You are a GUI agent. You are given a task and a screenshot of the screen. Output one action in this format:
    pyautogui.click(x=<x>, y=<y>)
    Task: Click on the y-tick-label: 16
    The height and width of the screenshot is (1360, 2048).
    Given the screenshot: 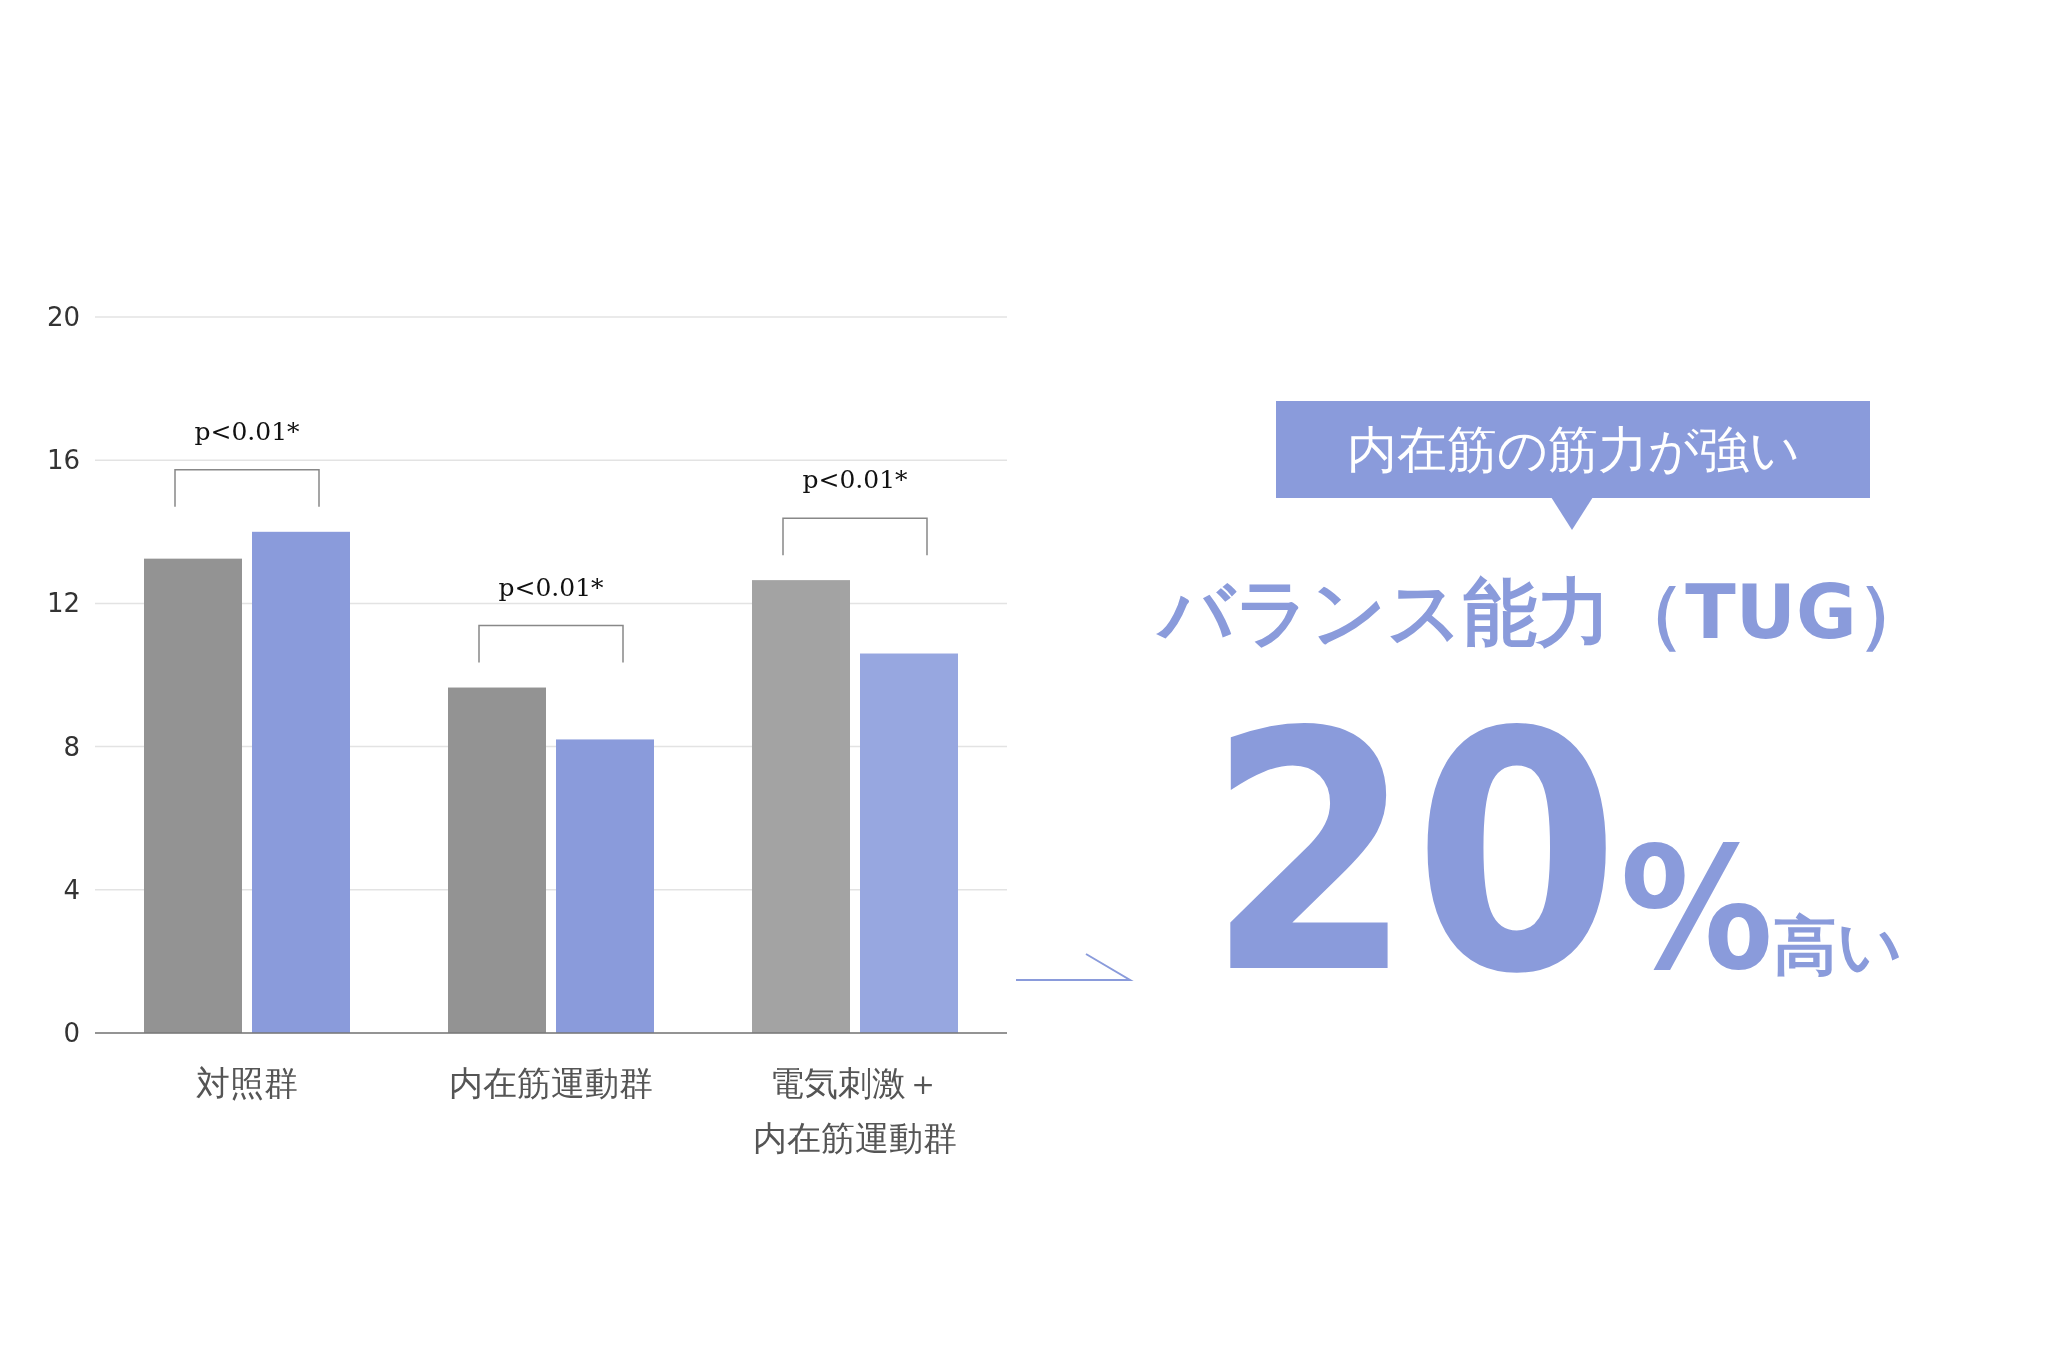 What is the action you would take?
    pyautogui.click(x=63, y=460)
    